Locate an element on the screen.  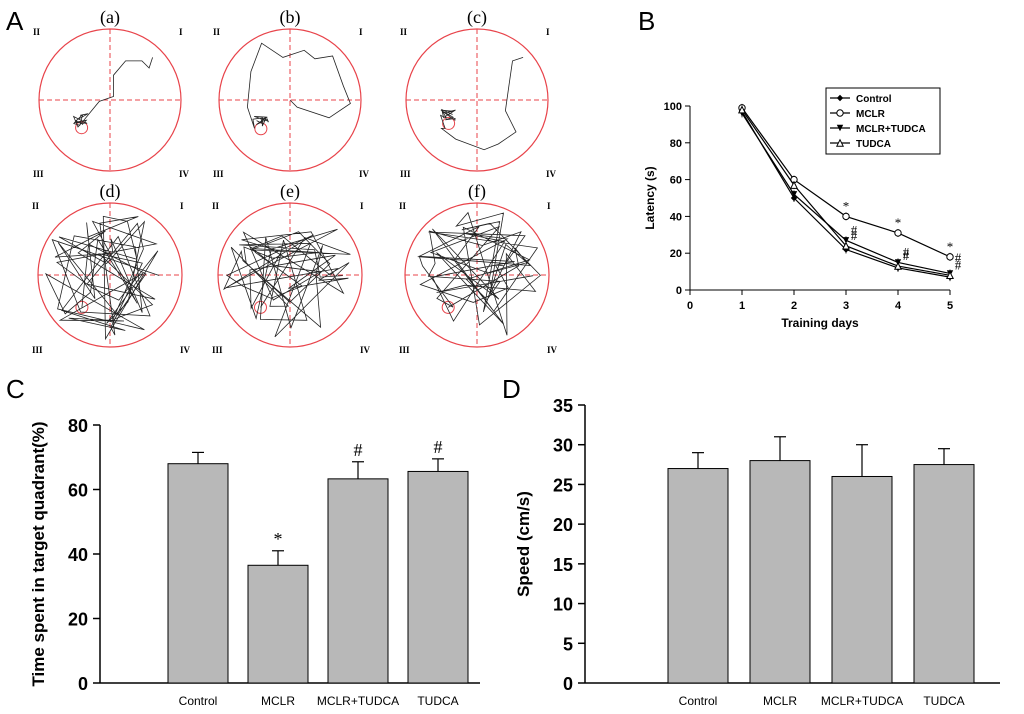
y-tick-label: 10 is located at coordinates (563, 605).